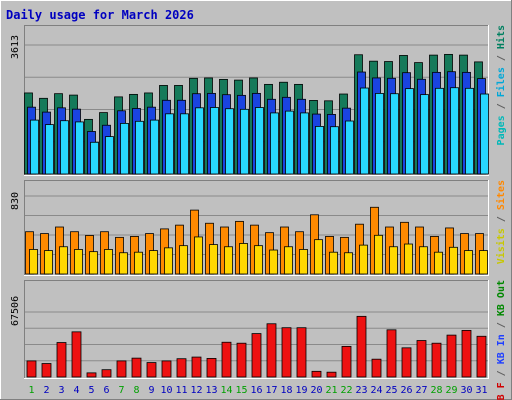 This screenshot has height=400, width=512. What do you see at coordinates (421, 390) in the screenshot?
I see `day-label-27: 27` at bounding box center [421, 390].